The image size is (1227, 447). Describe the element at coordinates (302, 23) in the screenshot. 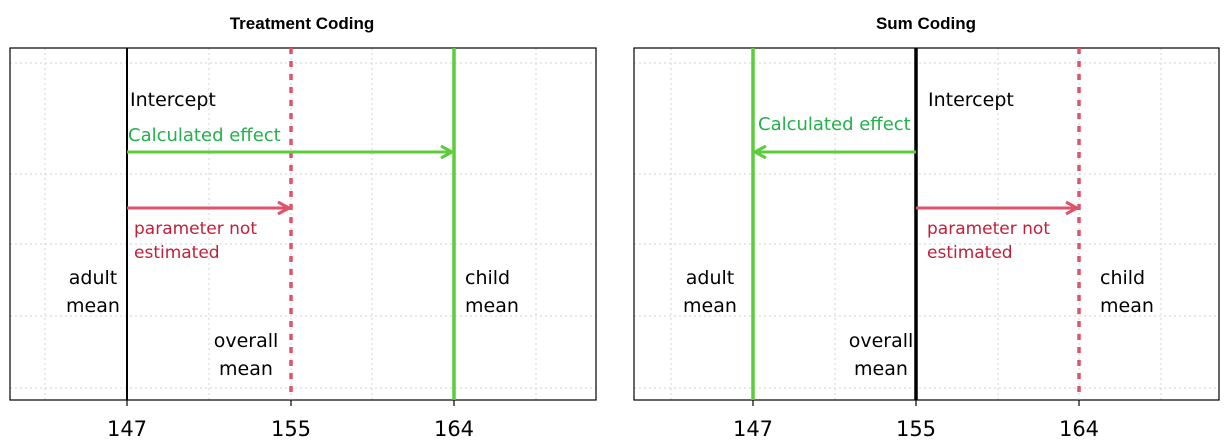

I see `panel-title: Treatment Coding` at that location.